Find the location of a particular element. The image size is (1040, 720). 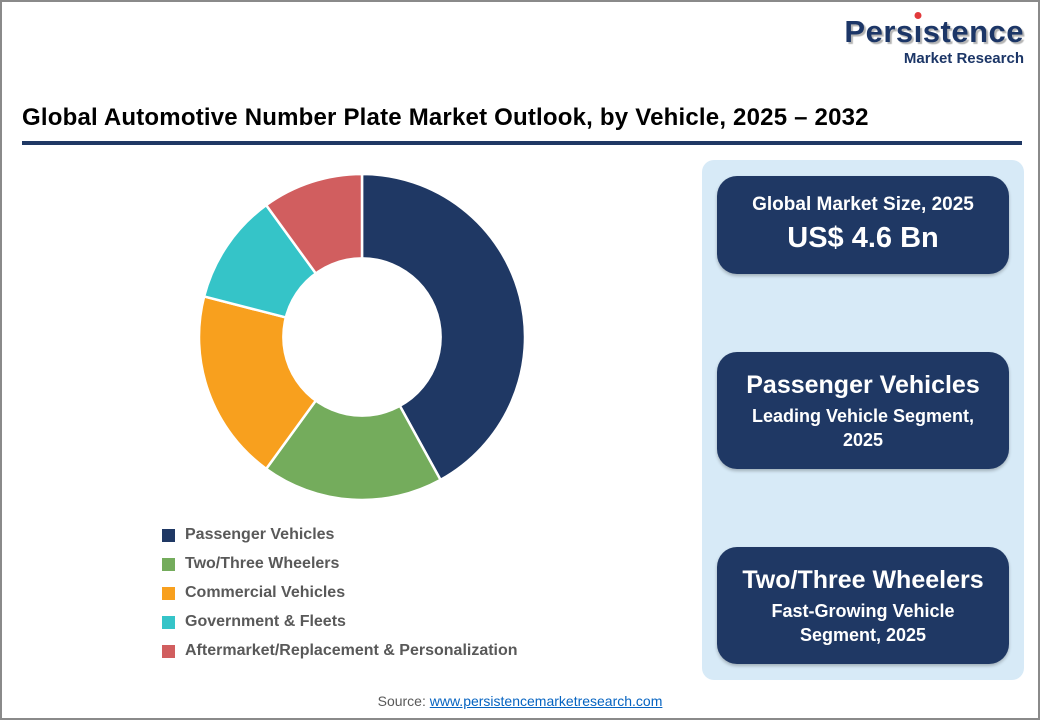

legend-item: Passenger Vehicles is located at coordinates (432, 535).